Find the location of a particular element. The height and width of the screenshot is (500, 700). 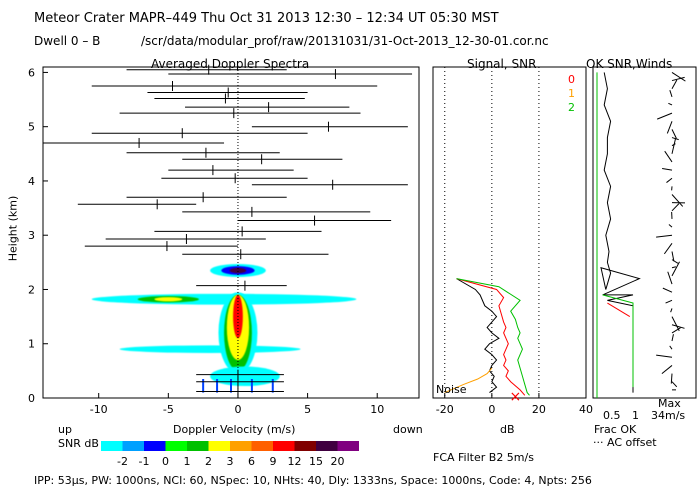

fca-filter-label: FCA Filter B2 5m/s is located at coordinates (483, 457).